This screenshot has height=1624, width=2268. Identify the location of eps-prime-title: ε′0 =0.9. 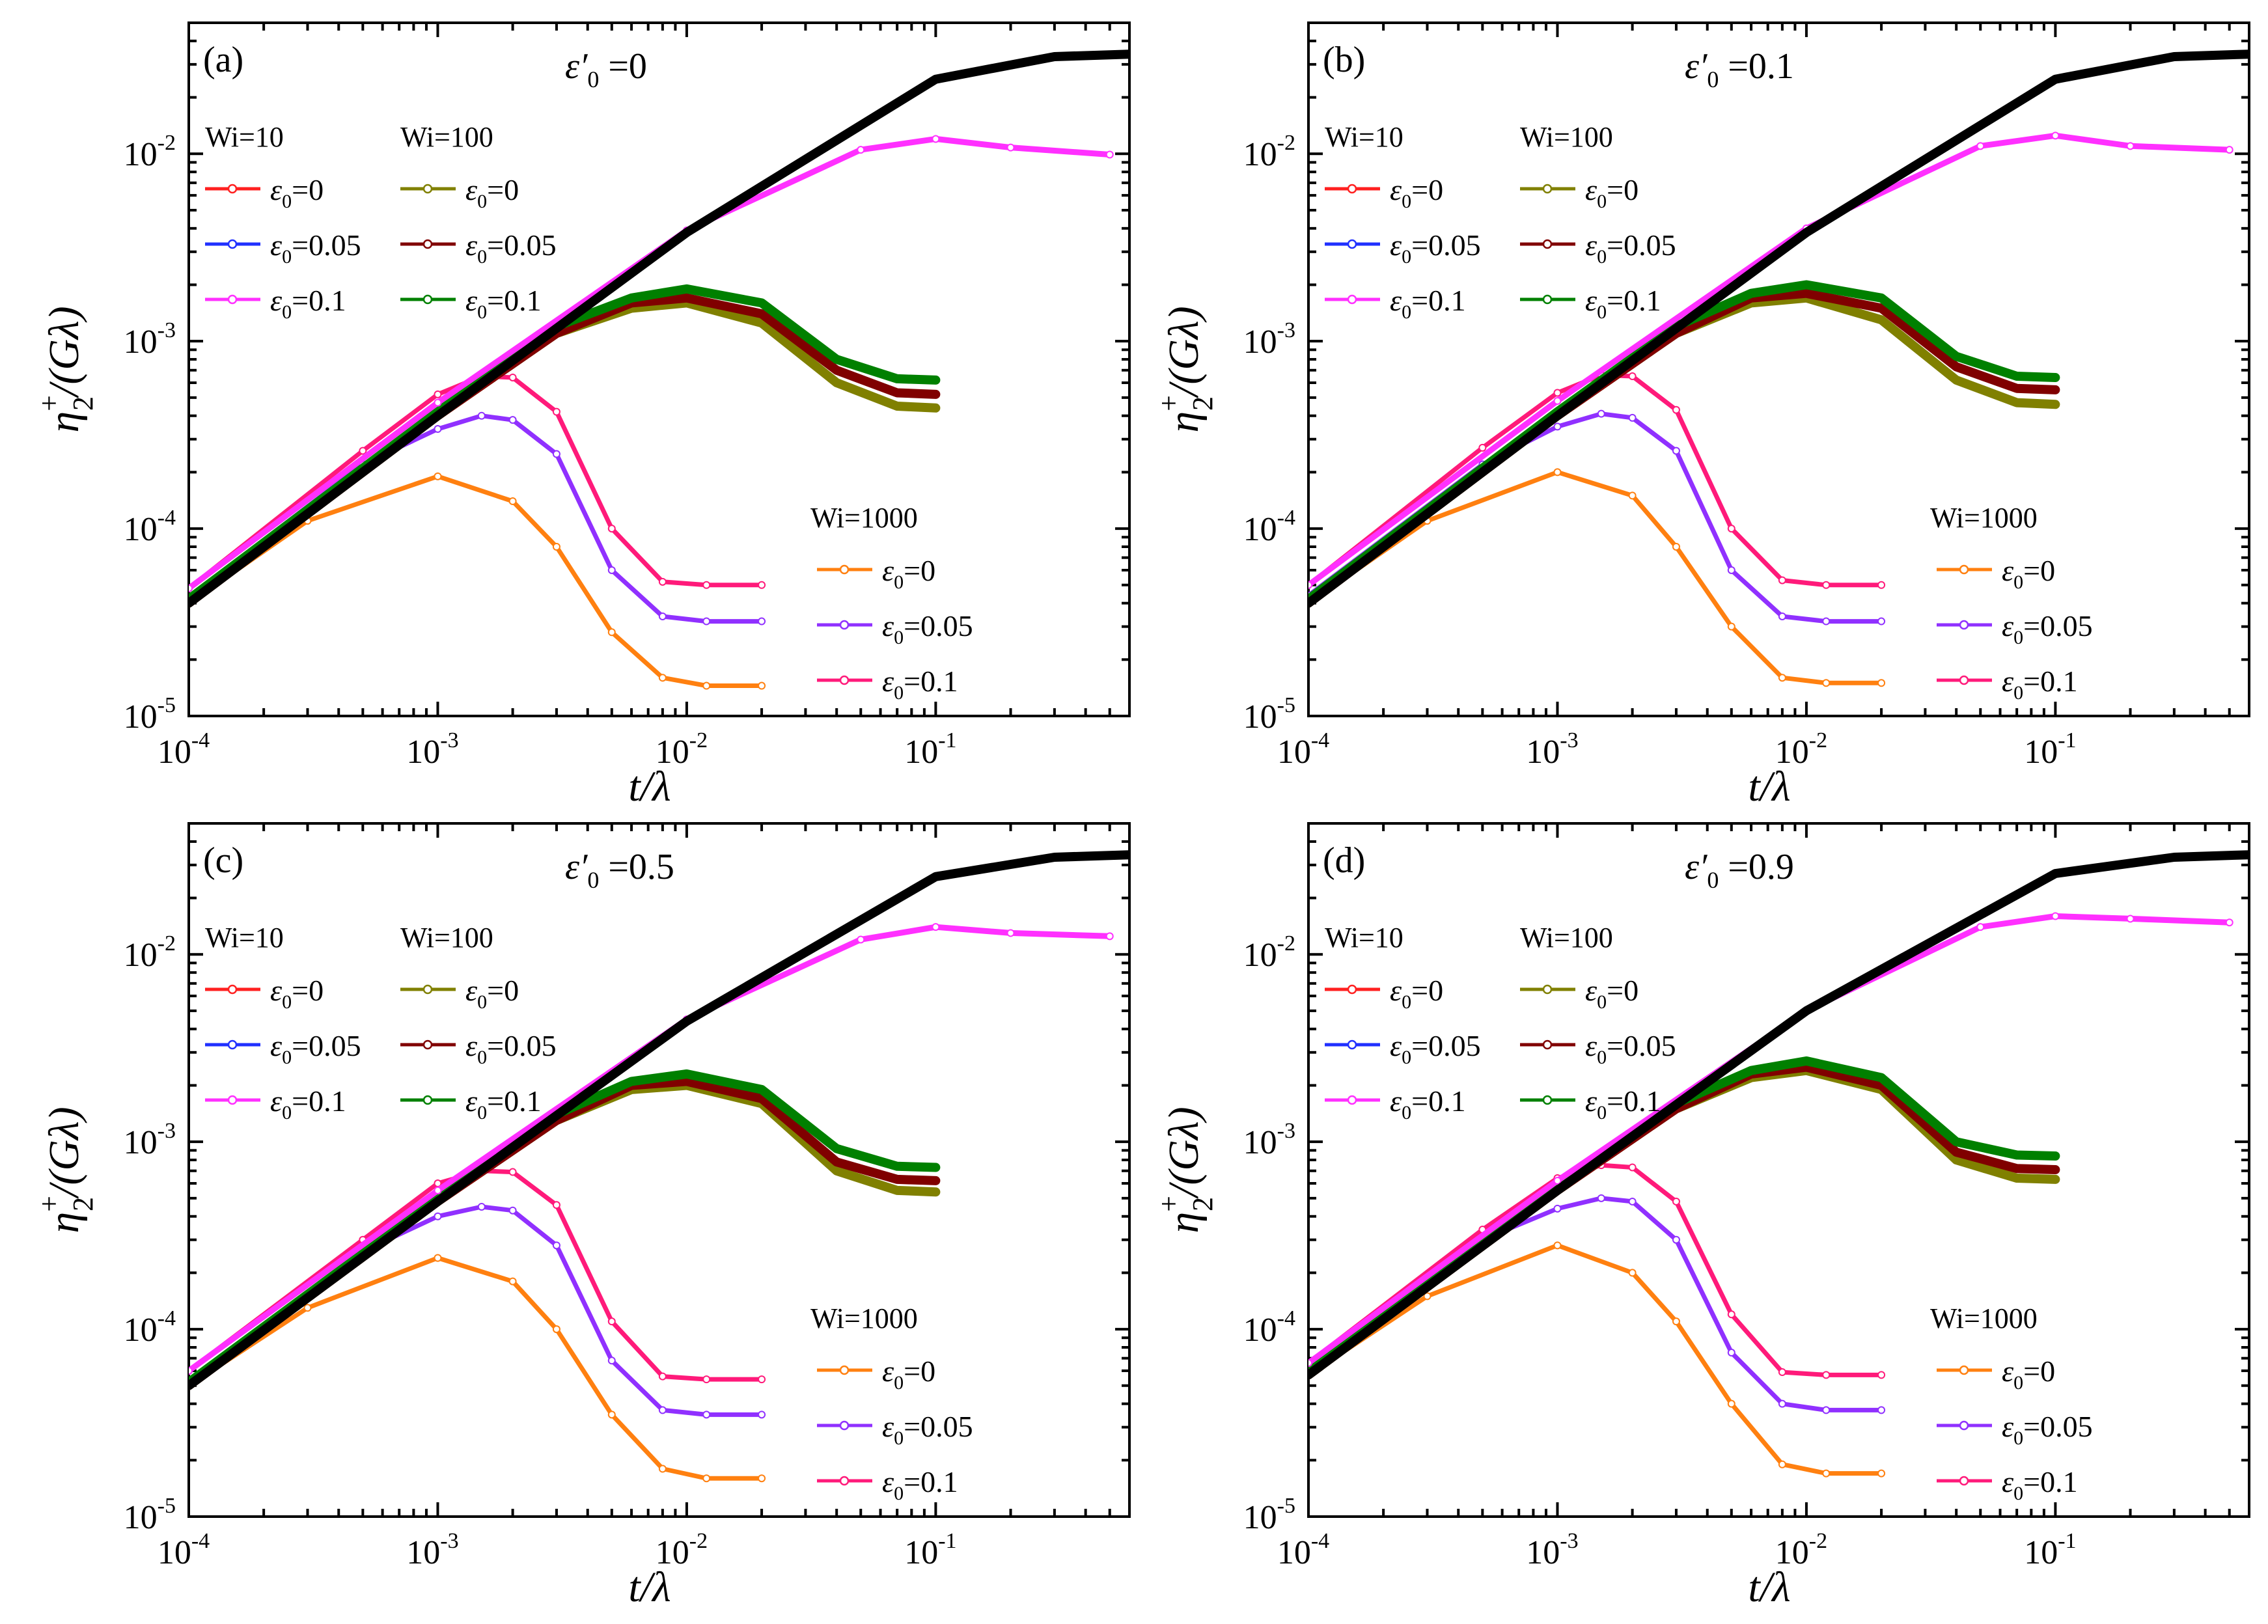
(1739, 870).